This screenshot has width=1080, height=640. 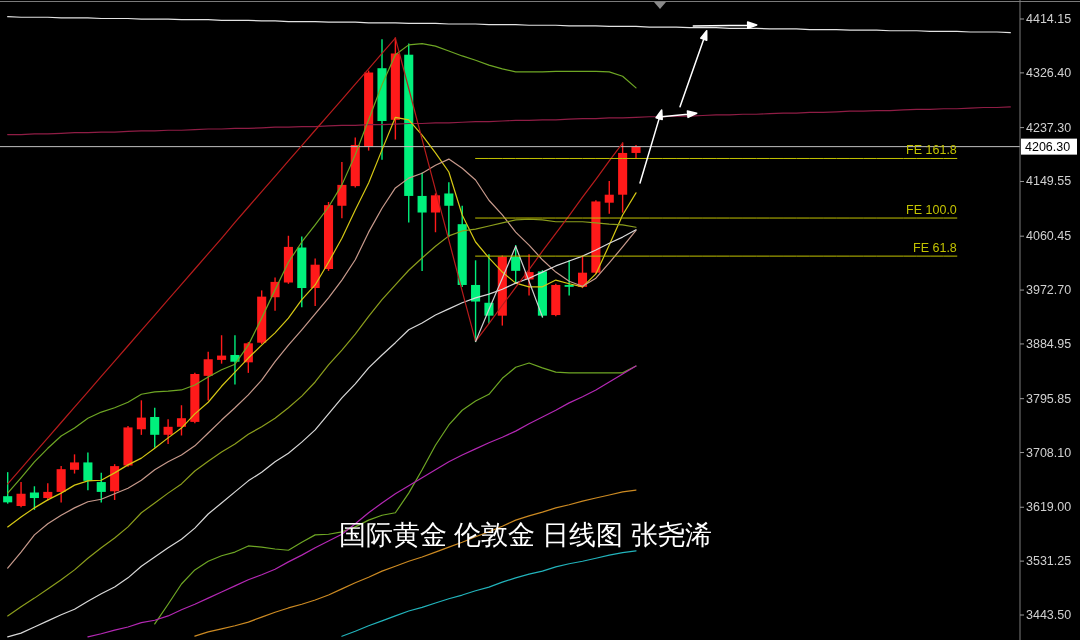 I want to click on series-label: FE 161.8, so click(x=931, y=150).